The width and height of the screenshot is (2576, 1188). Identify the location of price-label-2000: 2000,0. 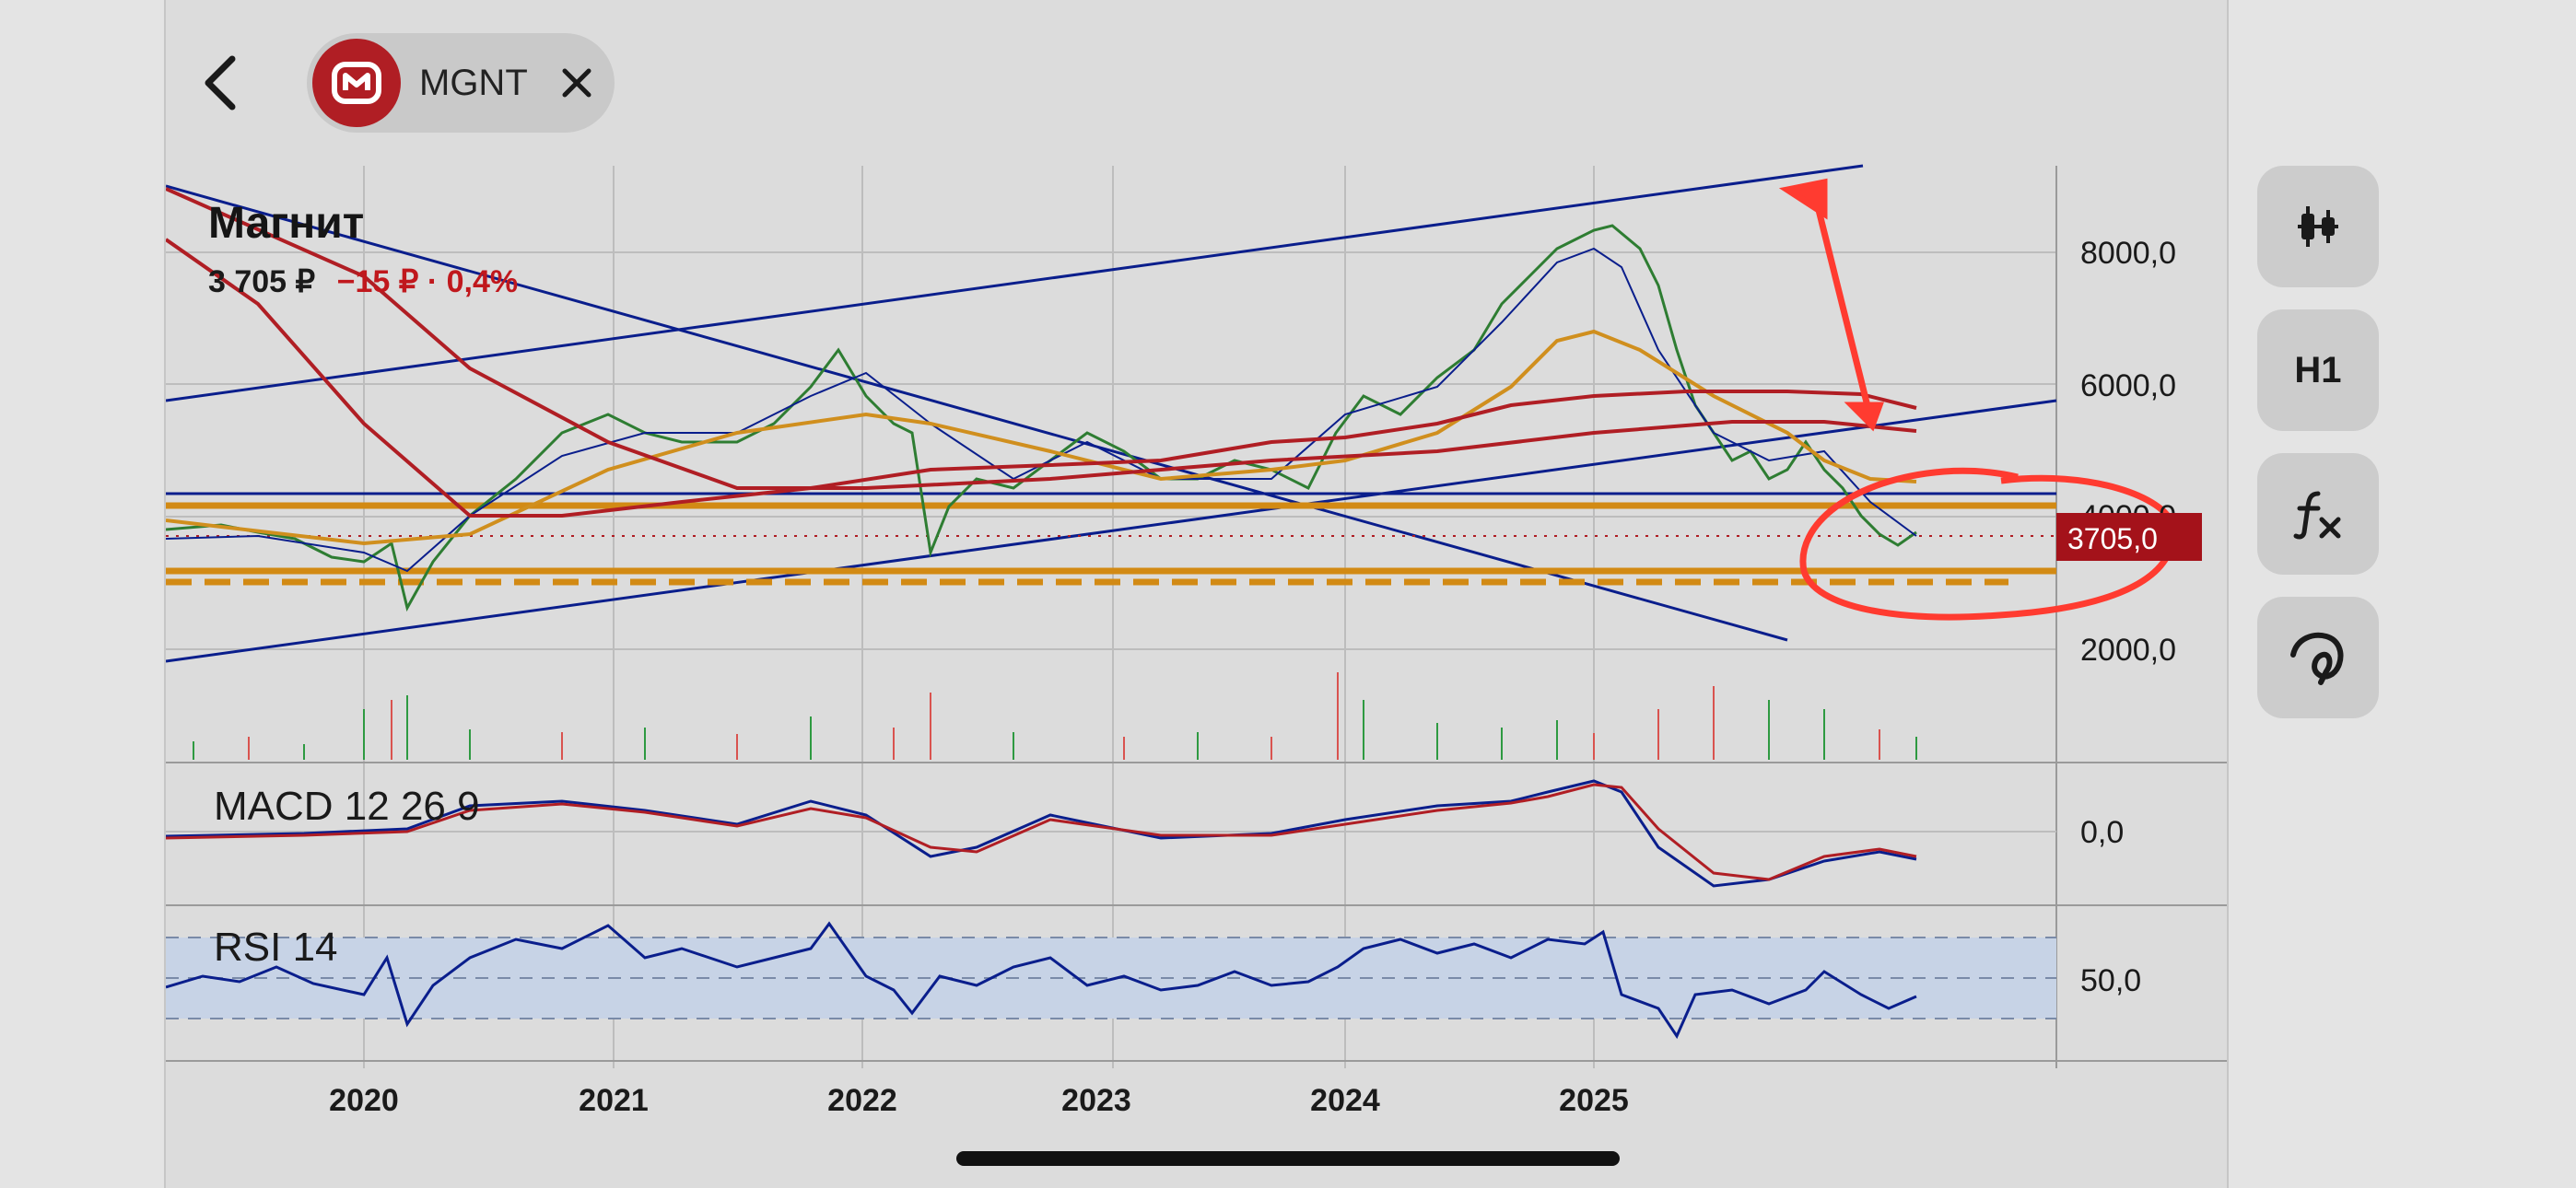
(2128, 650).